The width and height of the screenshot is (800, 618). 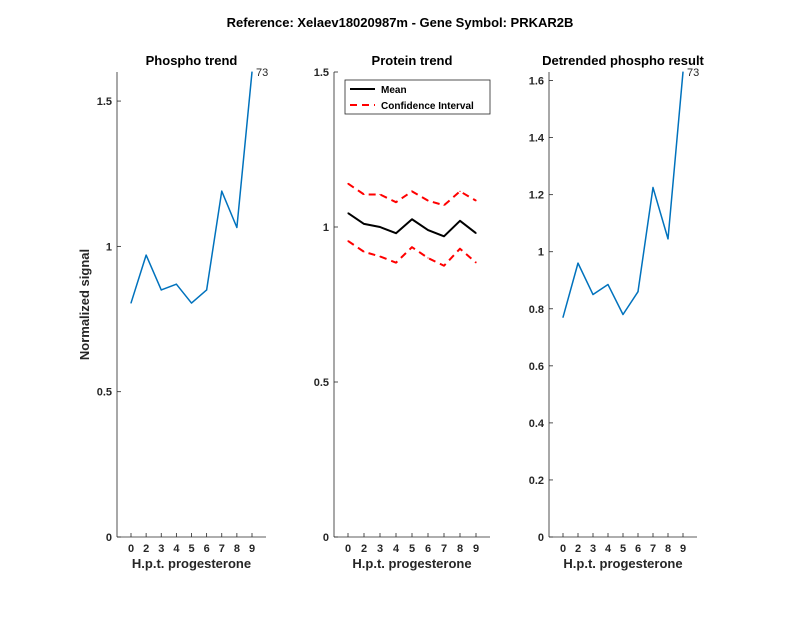 What do you see at coordinates (417, 97) in the screenshot?
I see `legend-box` at bounding box center [417, 97].